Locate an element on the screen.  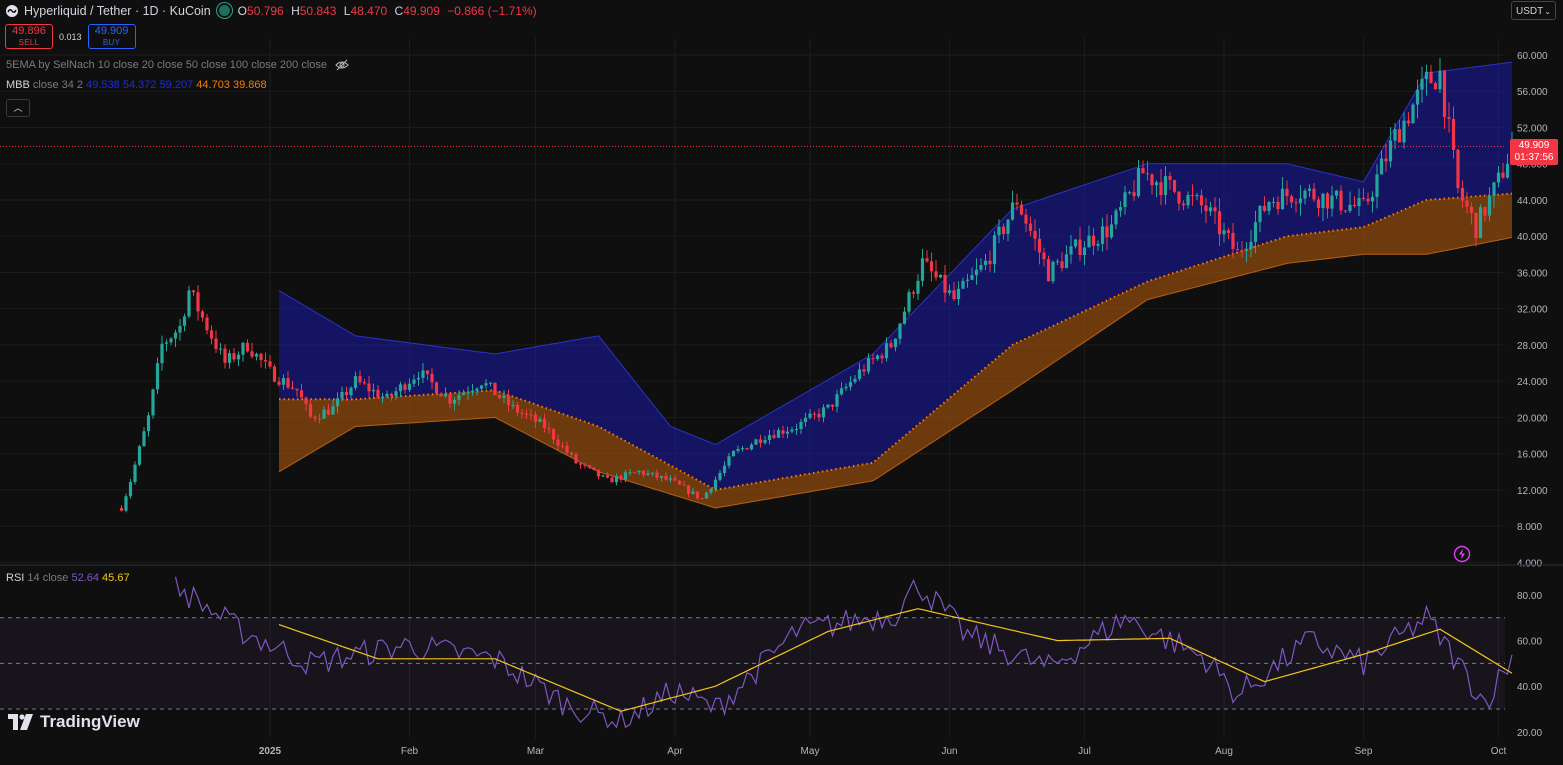
currency-select: USDT ⌄ is located at coordinates (1533, 10).